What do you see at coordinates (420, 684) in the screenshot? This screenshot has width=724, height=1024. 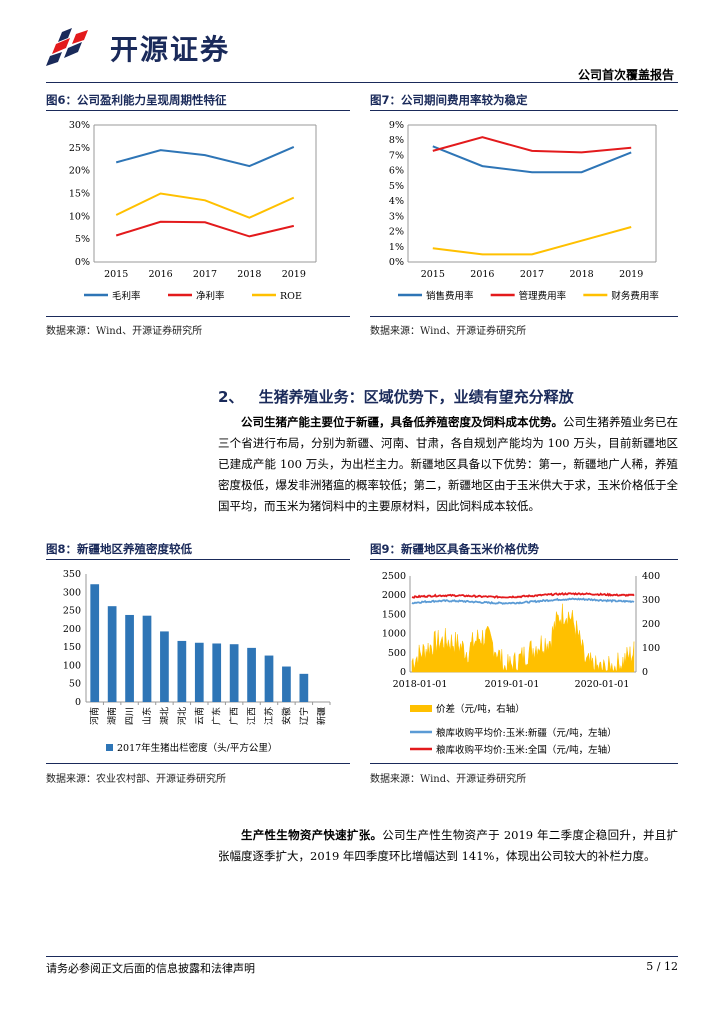 I see `fig9-xtick-label: 2018-01-01` at bounding box center [420, 684].